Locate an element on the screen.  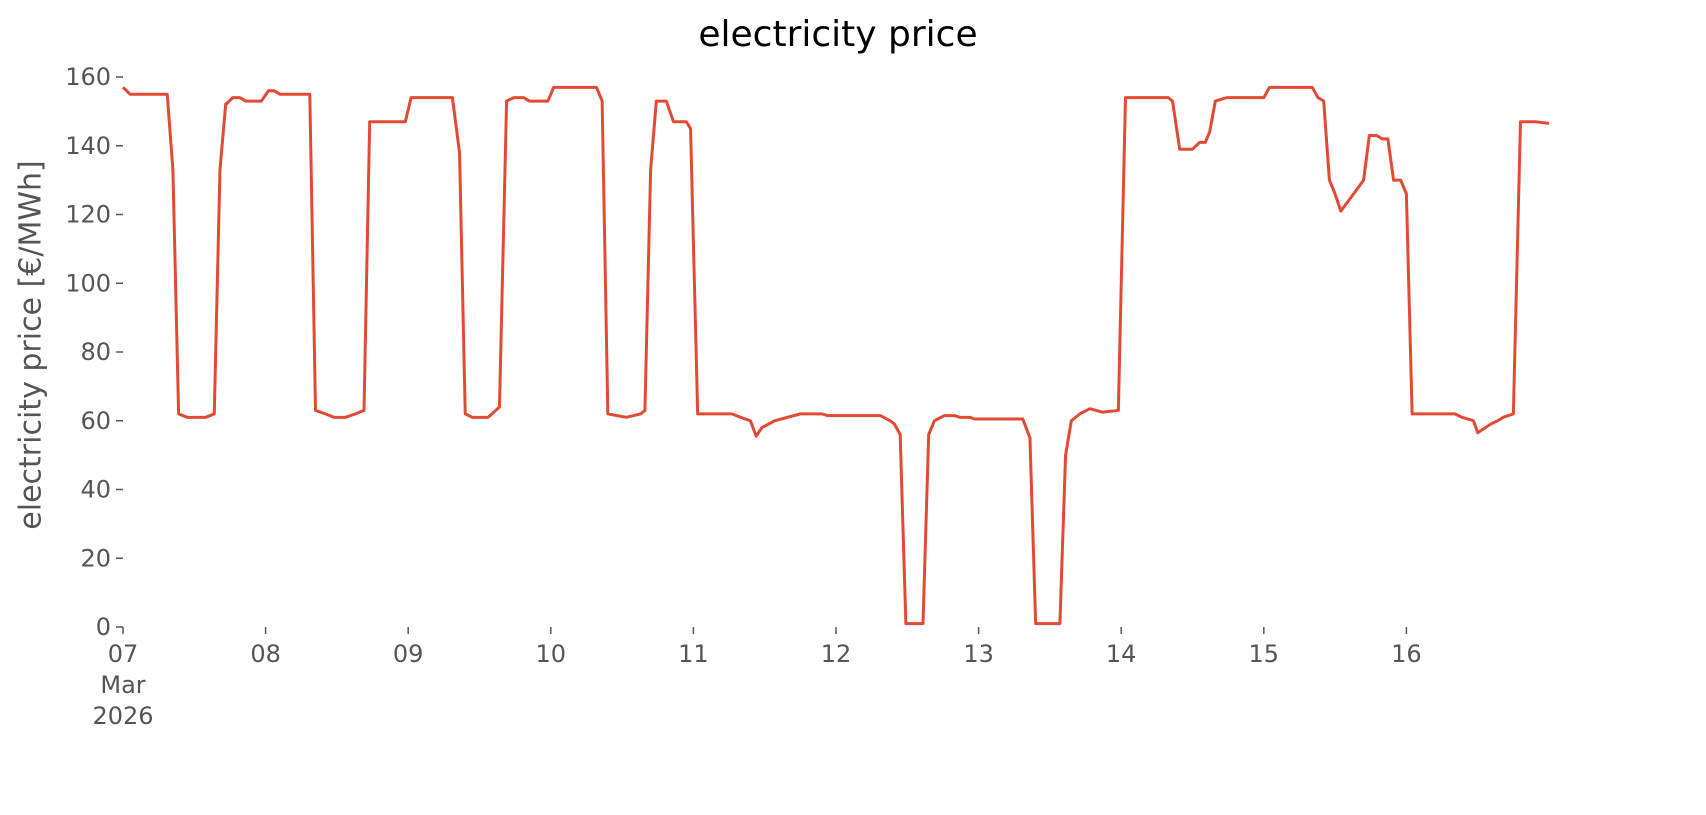
x-tick-label: 10 is located at coordinates (551, 654).